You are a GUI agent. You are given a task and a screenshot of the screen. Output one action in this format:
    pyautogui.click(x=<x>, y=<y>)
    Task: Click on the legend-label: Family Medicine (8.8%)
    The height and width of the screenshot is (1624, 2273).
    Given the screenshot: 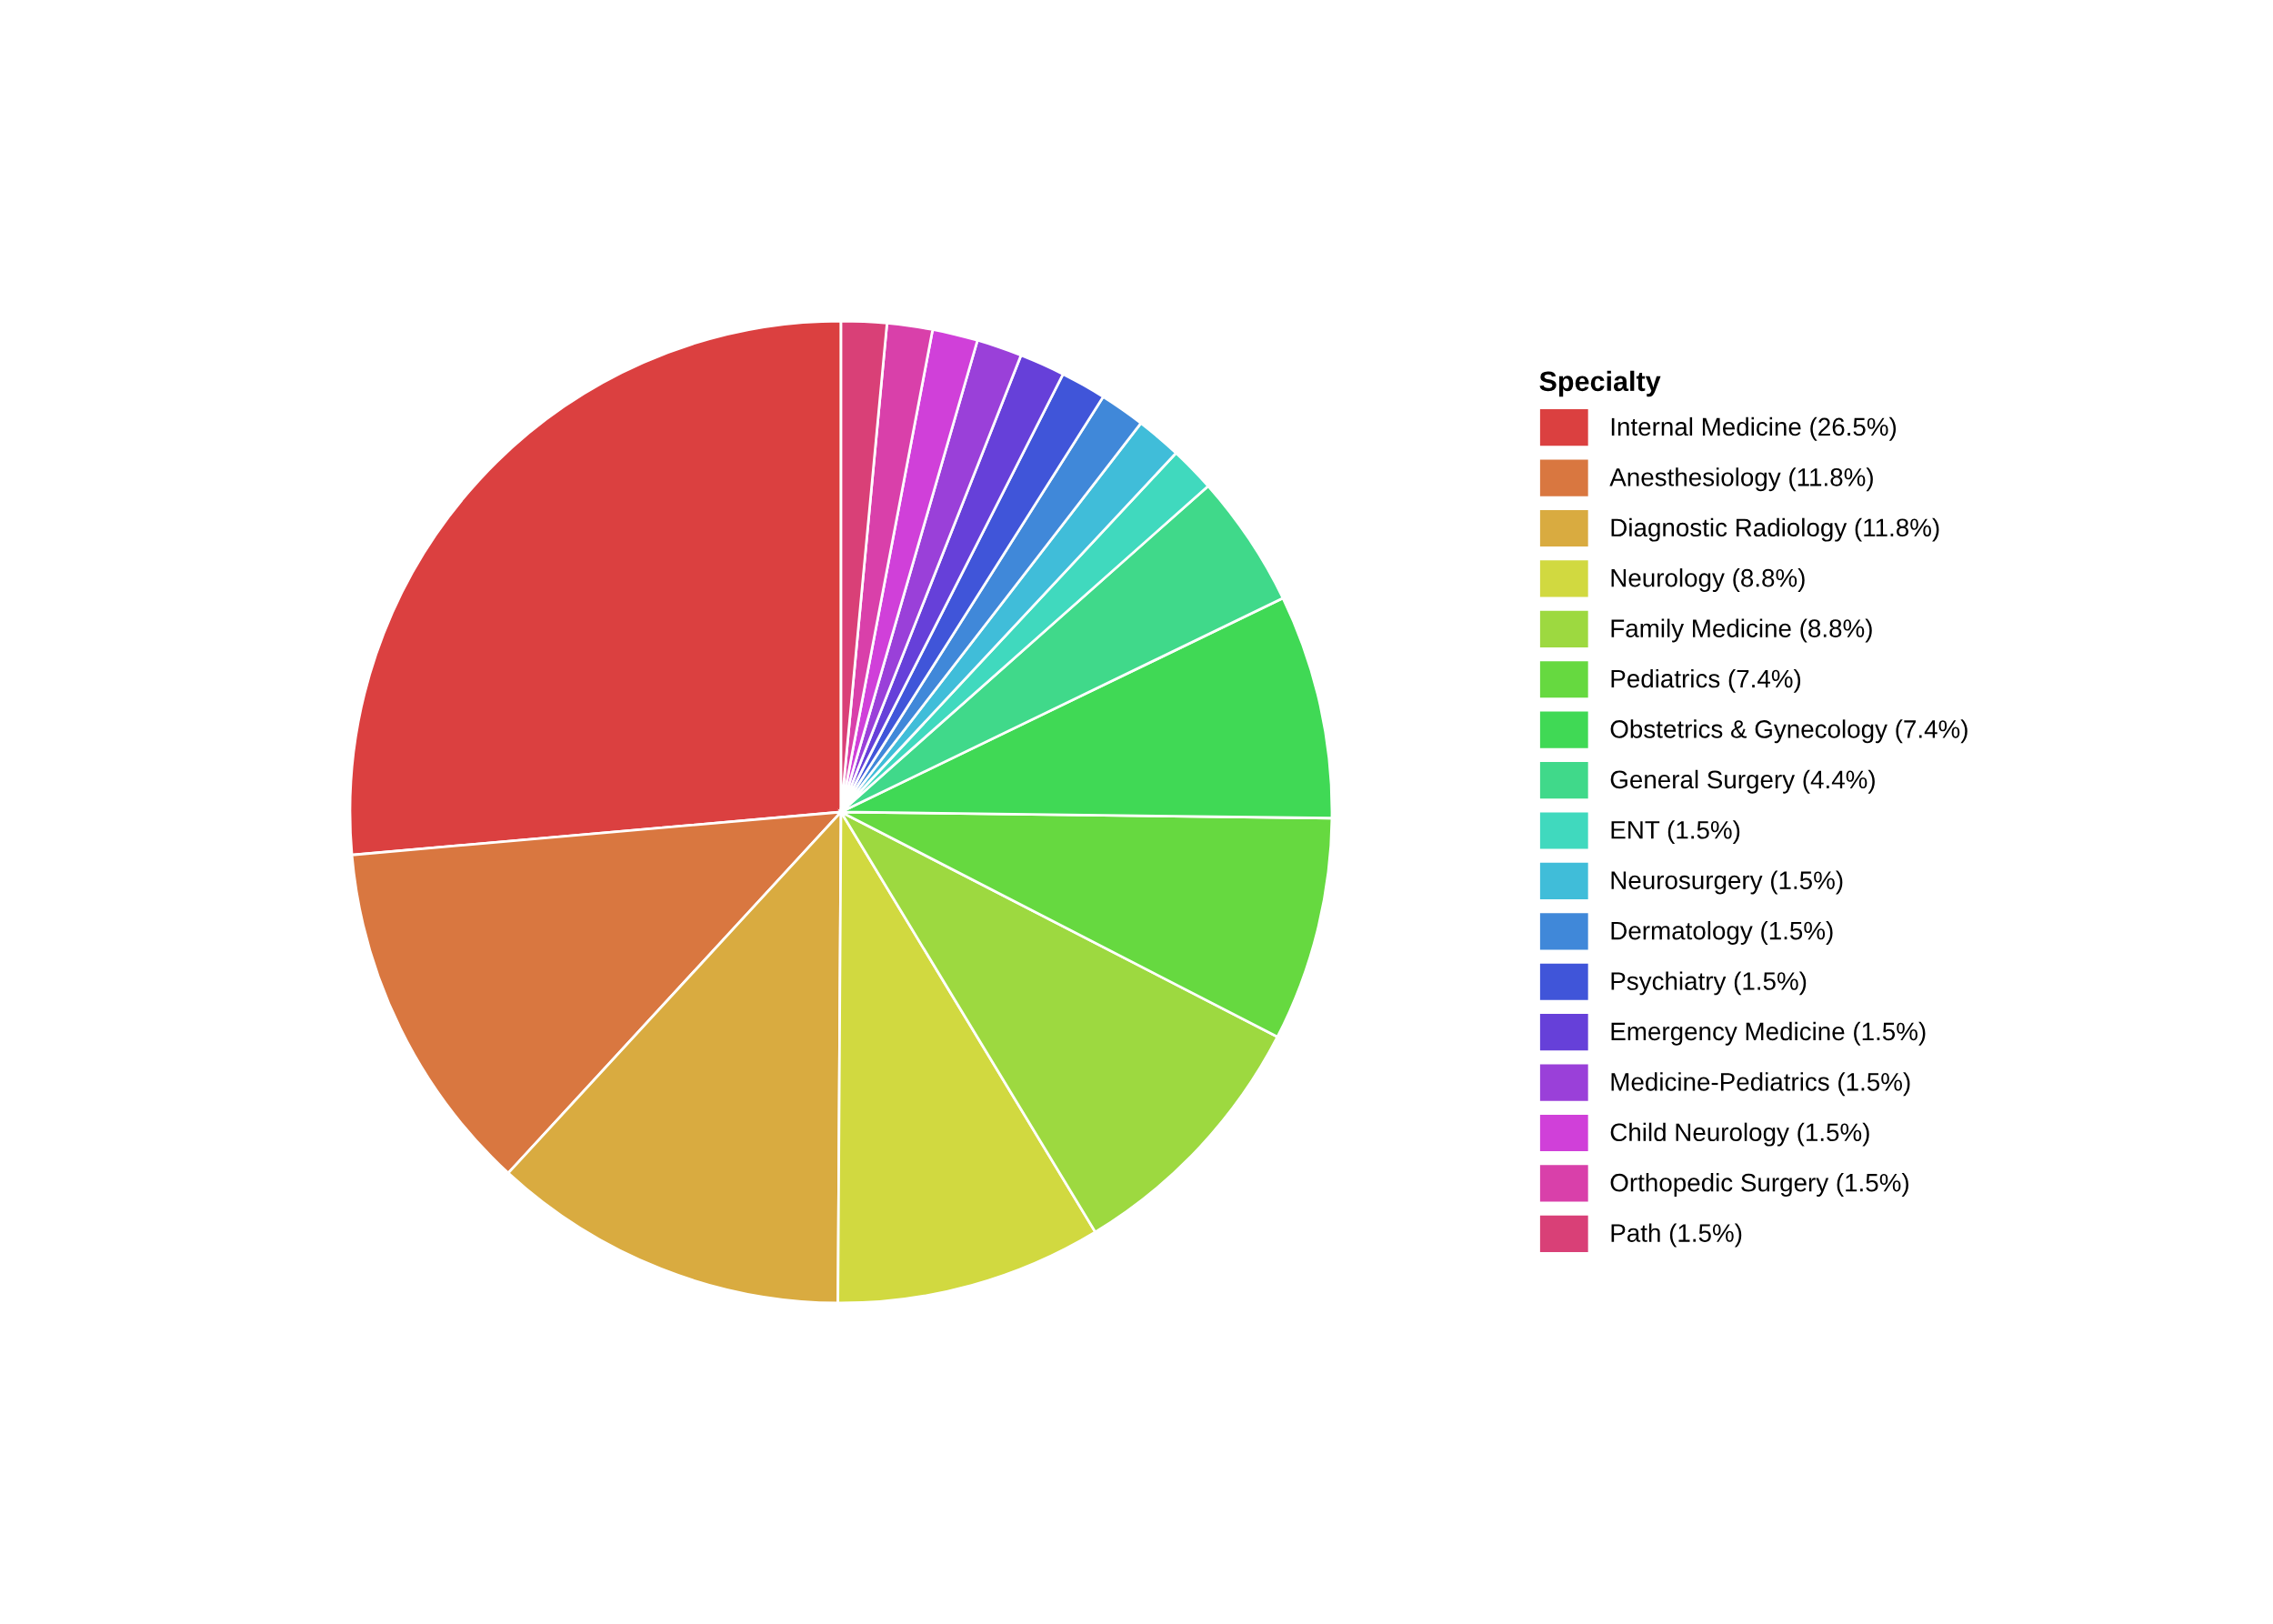 What is the action you would take?
    pyautogui.click(x=1741, y=630)
    